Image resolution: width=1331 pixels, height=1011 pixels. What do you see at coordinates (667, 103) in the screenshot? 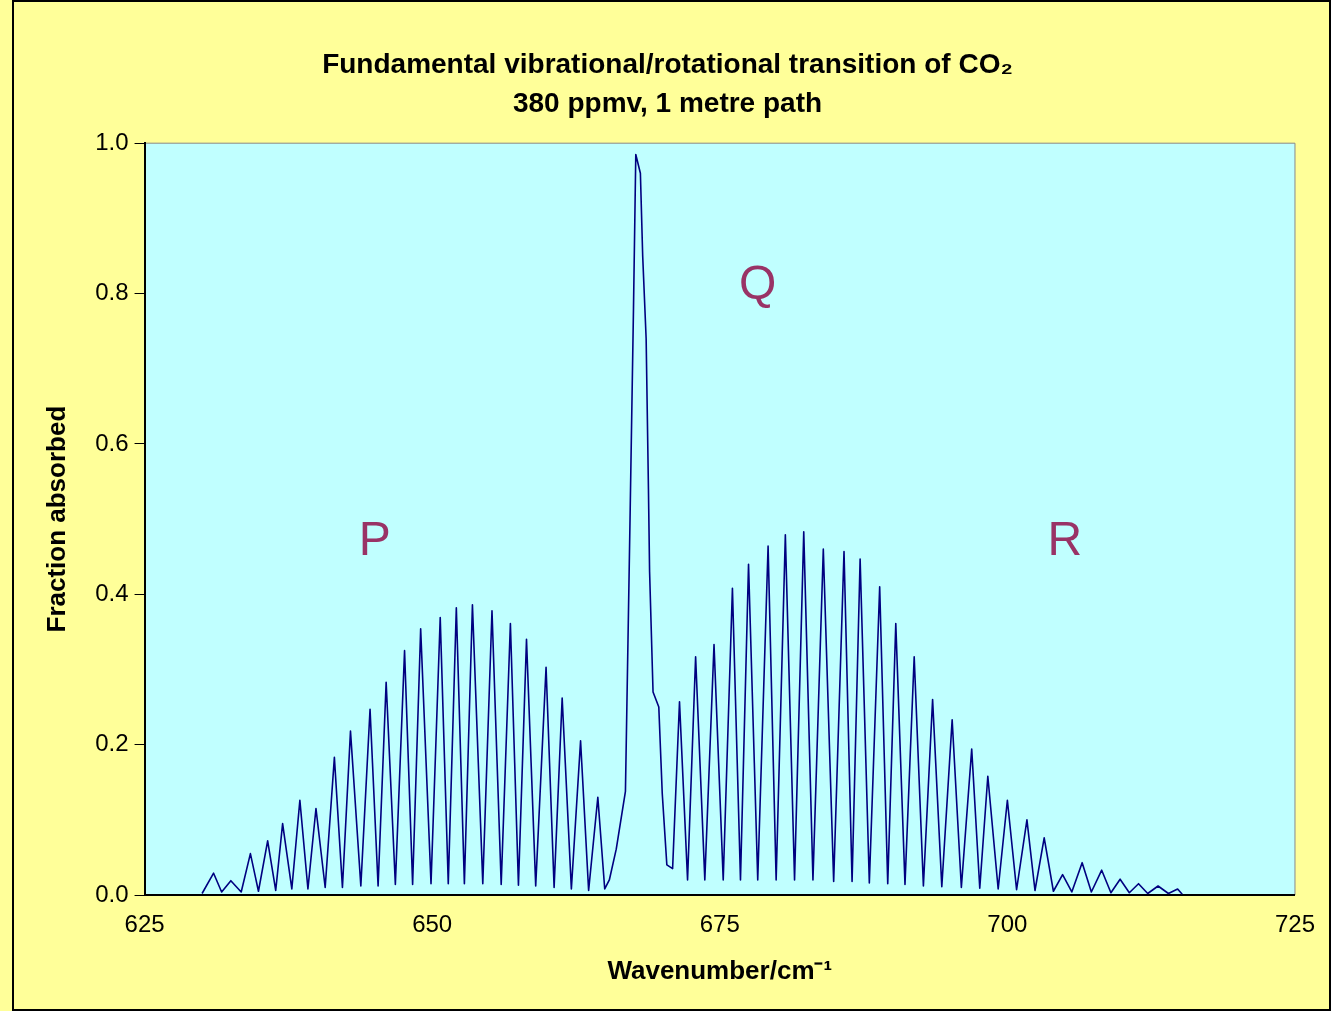
I see `chart-subtitle: 380 ppmv, 1 metre path` at bounding box center [667, 103].